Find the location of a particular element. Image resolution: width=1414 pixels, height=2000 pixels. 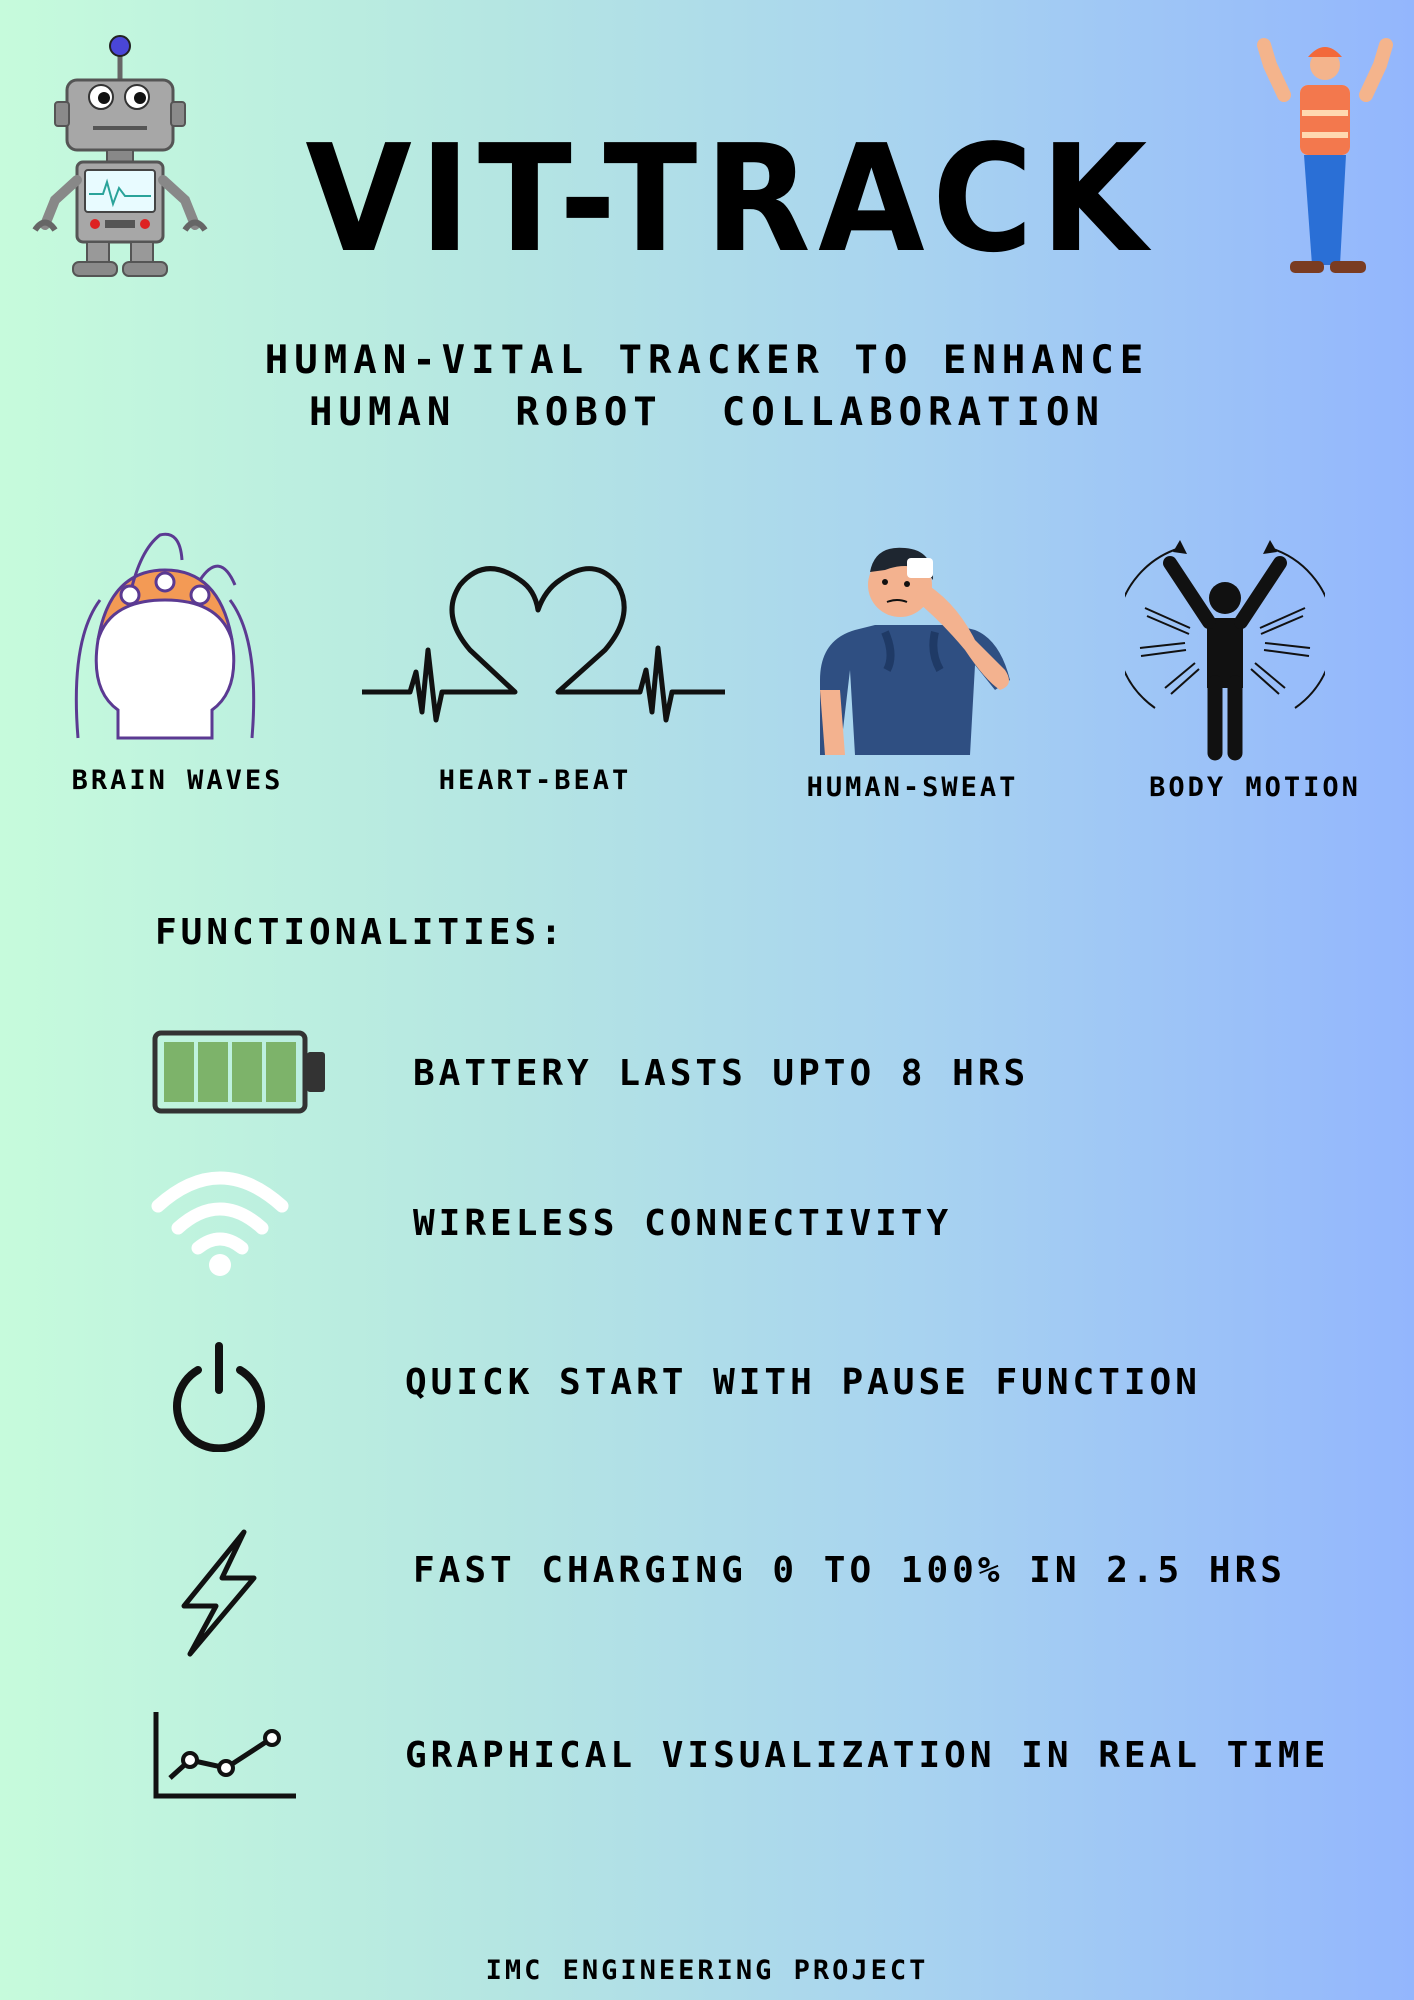

body-motion-icon is located at coordinates (1225, 650).